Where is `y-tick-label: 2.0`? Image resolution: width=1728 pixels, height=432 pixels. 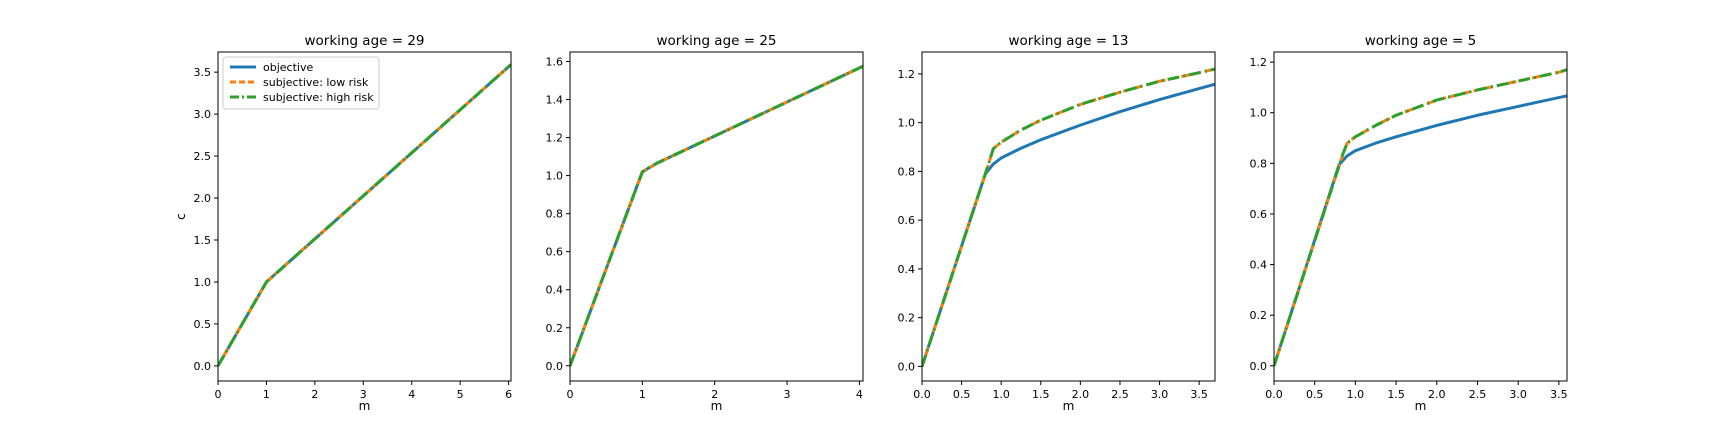
y-tick-label: 2.0 is located at coordinates (203, 198).